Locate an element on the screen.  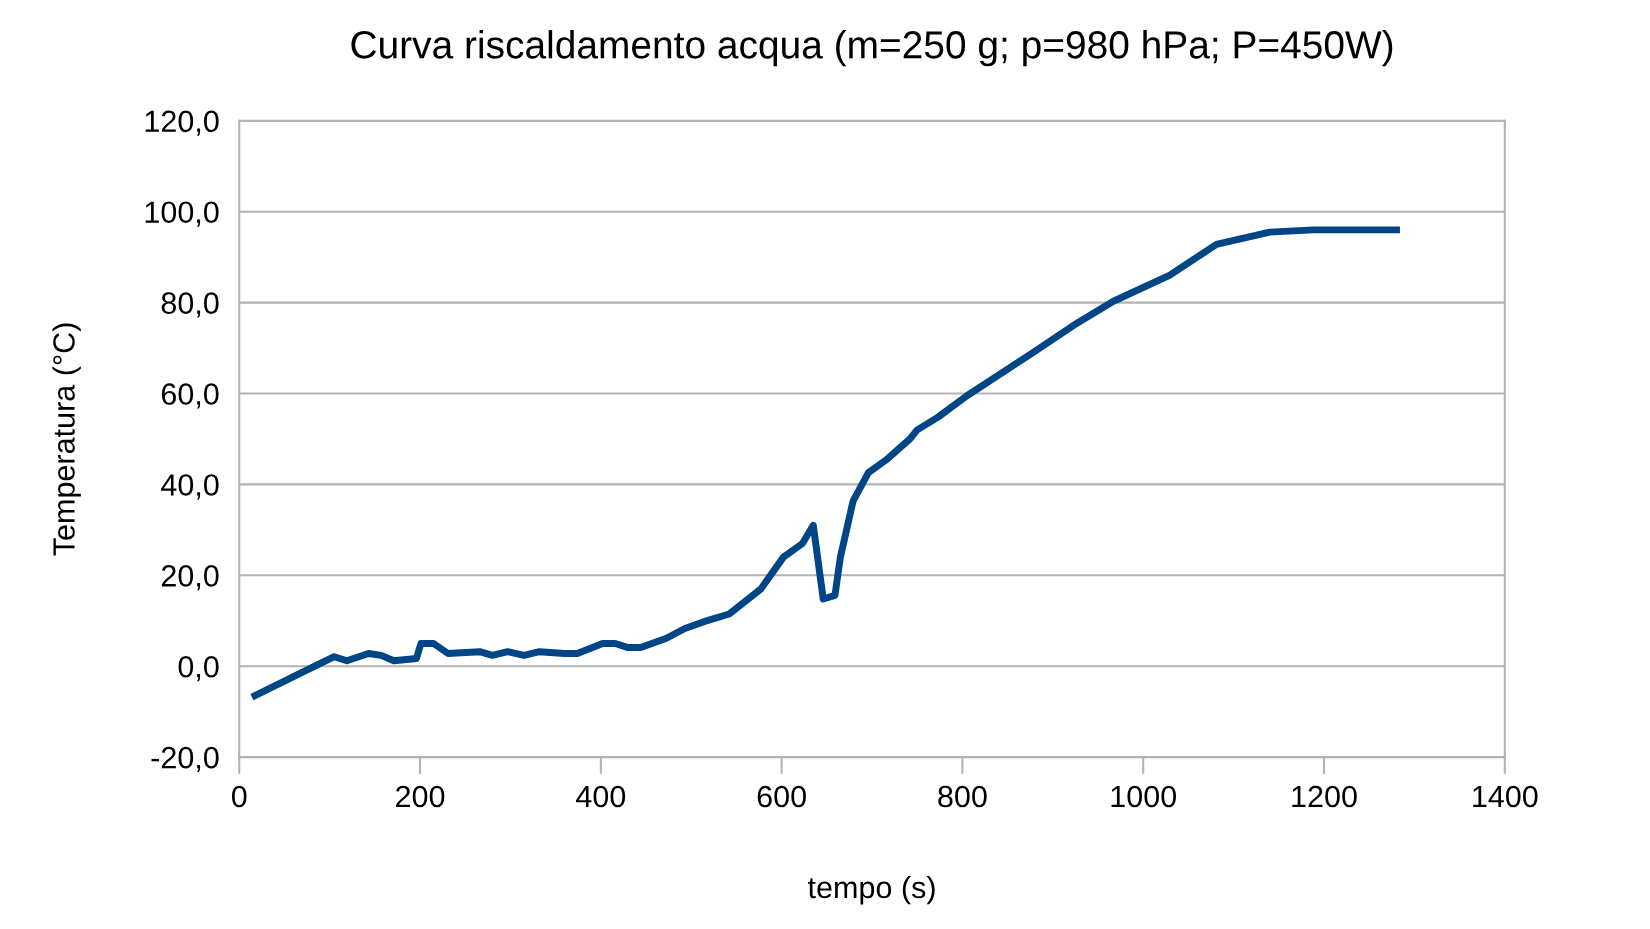
y-tick-label: 20,0 is located at coordinates (190, 578).